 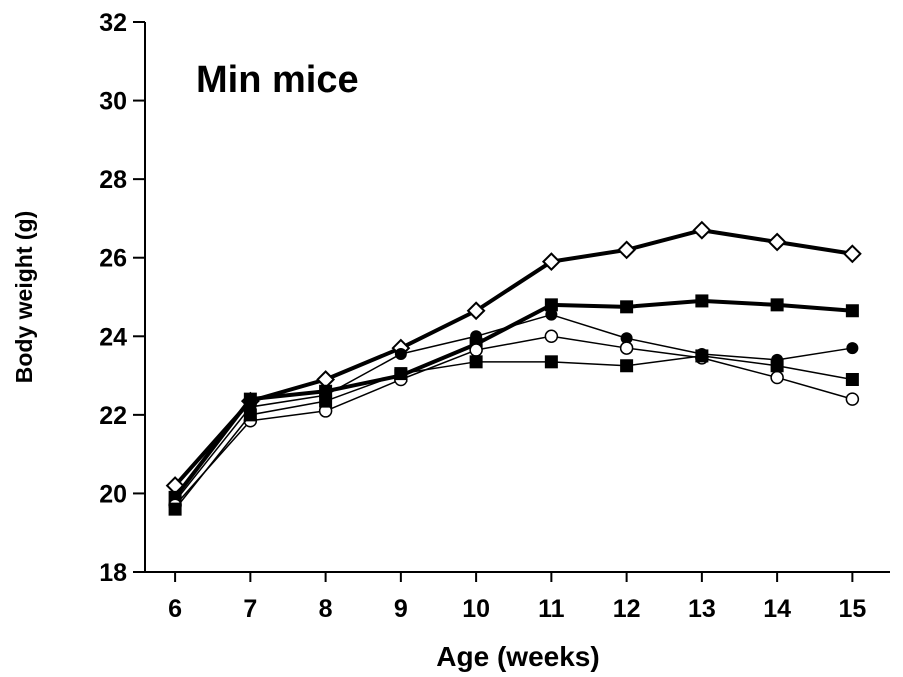 What do you see at coordinates (627, 609) in the screenshot?
I see `x-tick-label: 12` at bounding box center [627, 609].